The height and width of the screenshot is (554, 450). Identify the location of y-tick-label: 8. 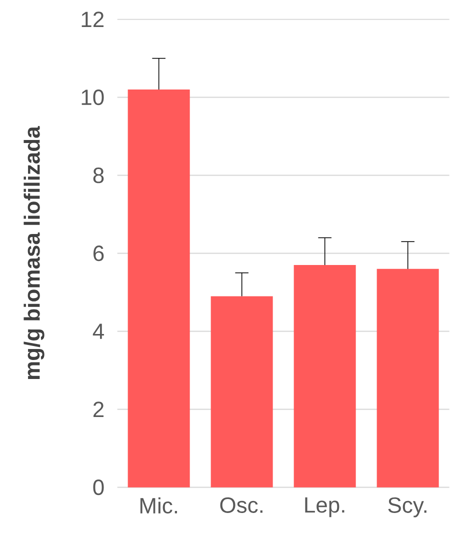
(98, 176).